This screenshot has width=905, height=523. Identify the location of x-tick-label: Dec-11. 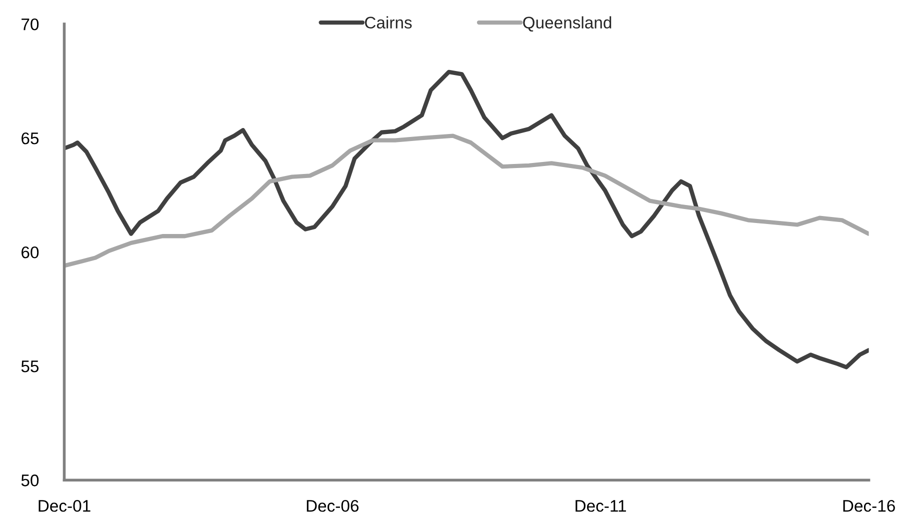
(601, 506).